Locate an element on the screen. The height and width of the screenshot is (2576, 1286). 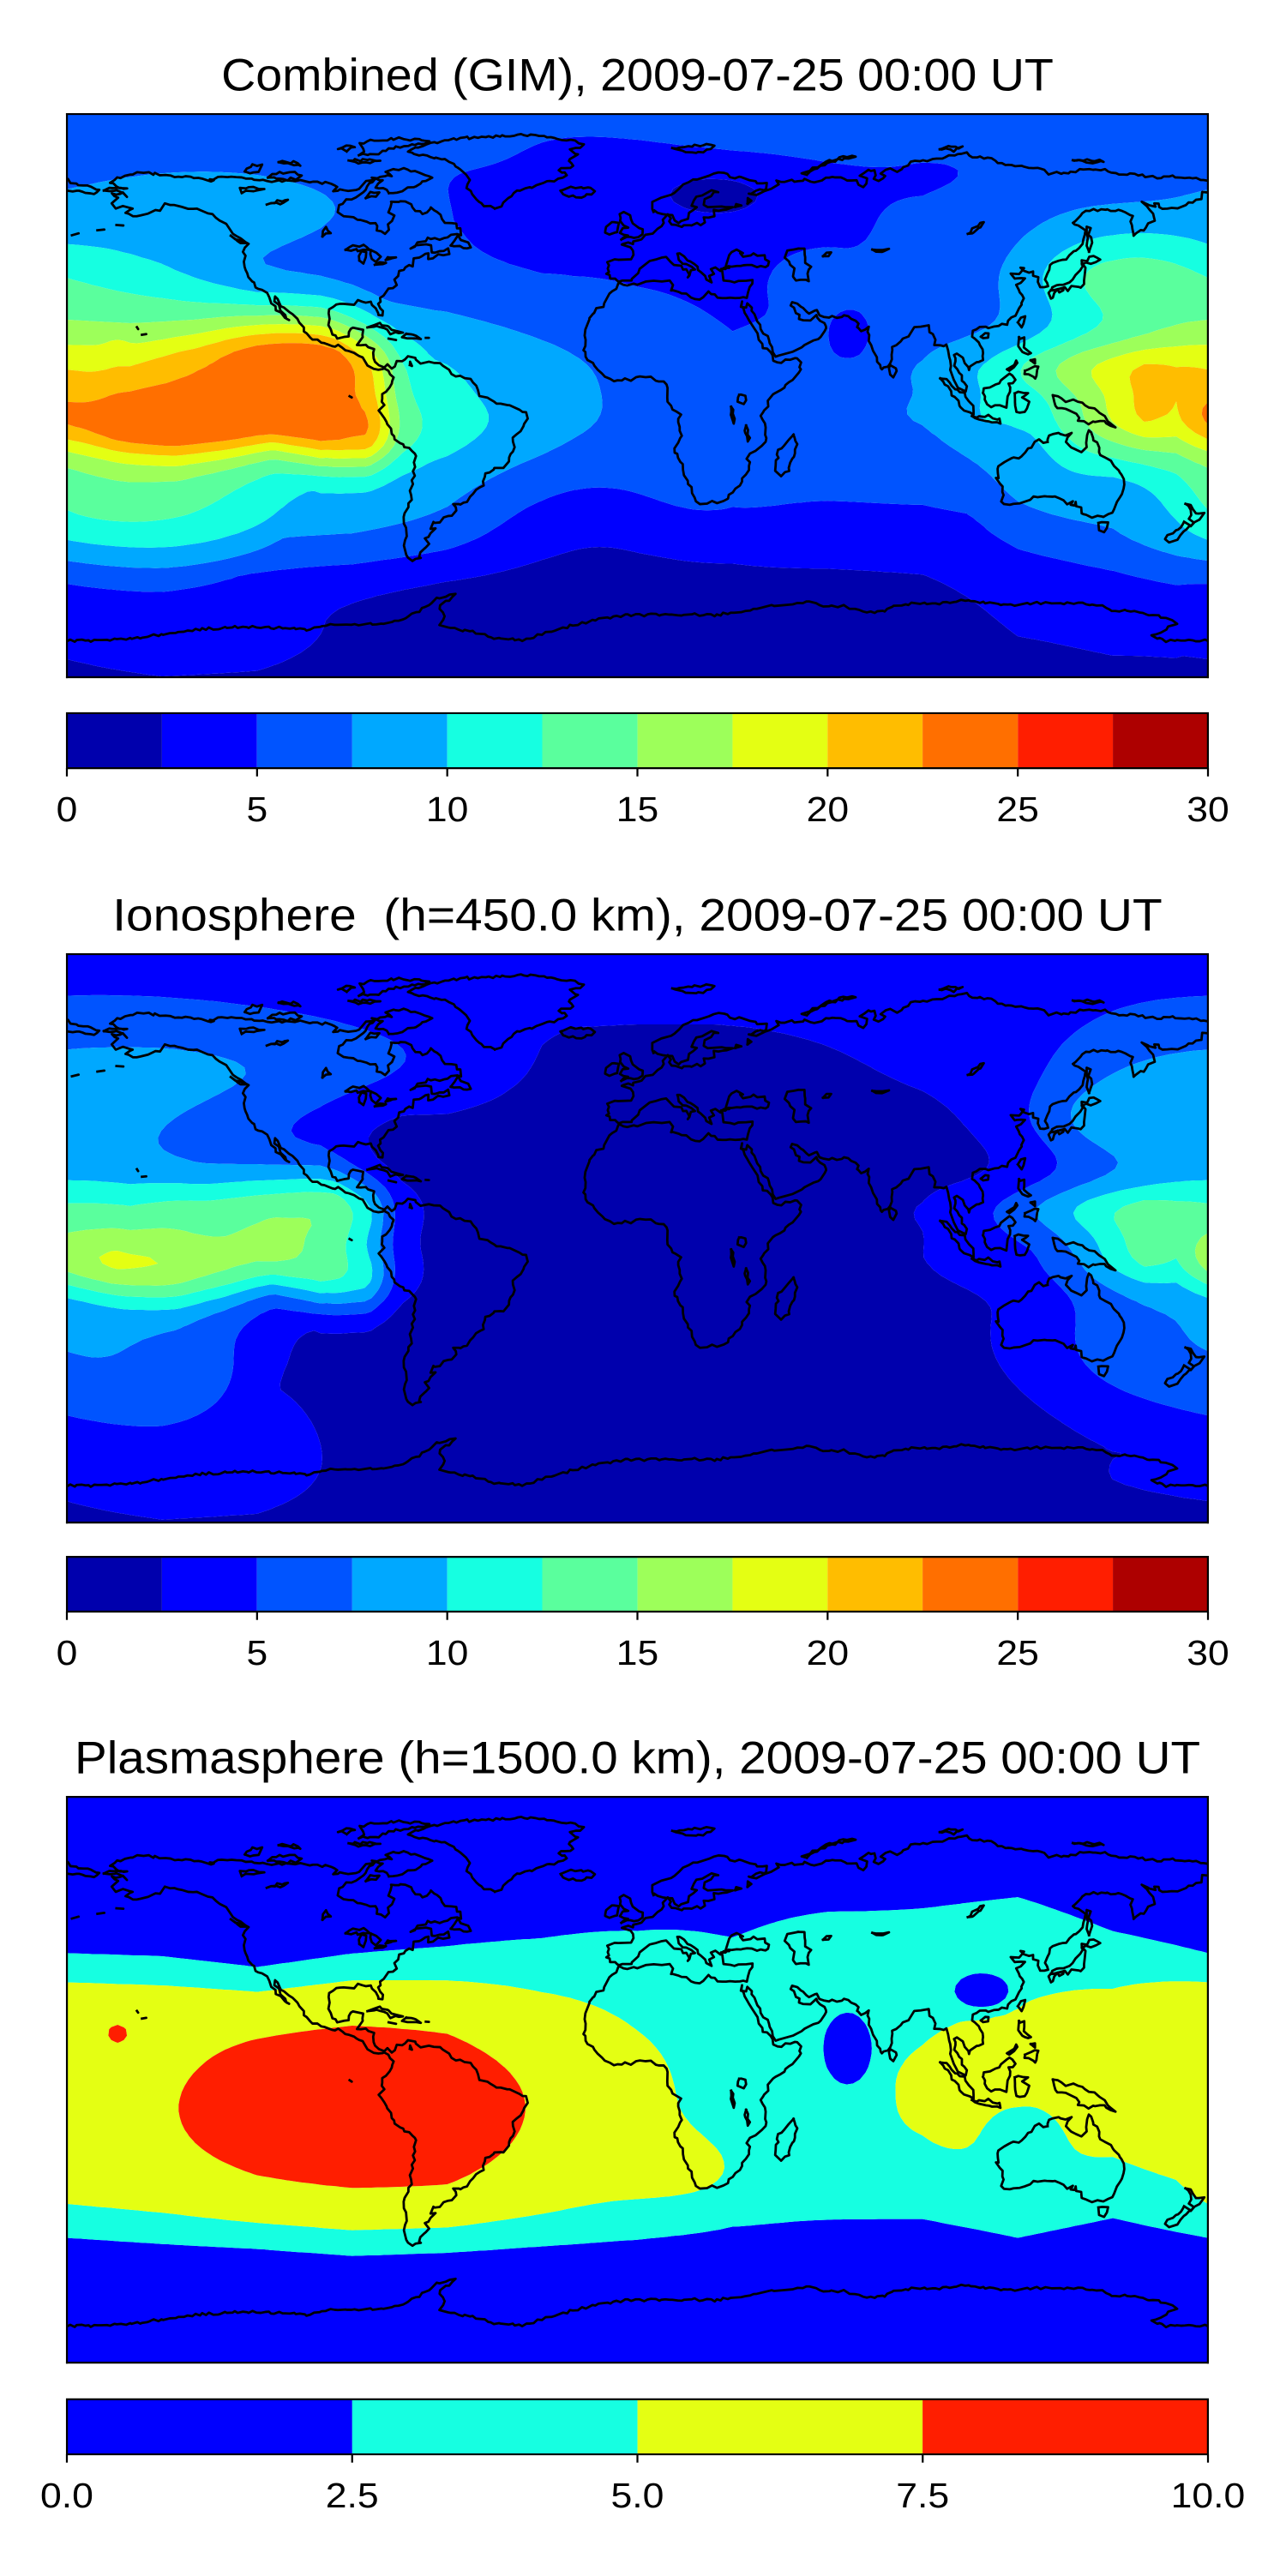
svg-text:Combined (GIM), 2009-07-25 00:: Combined (GIM), 2009-07-25 00:00 UT is located at coordinates (637, 75).